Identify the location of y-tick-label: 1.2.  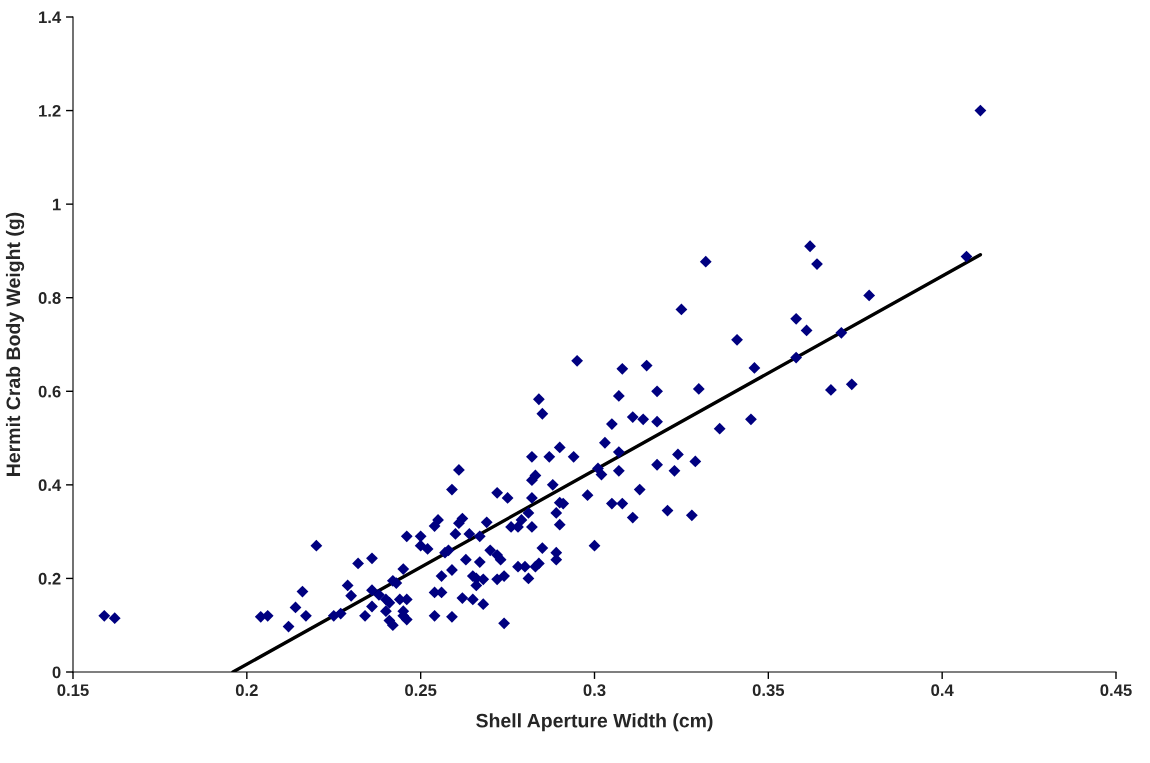
(50, 110).